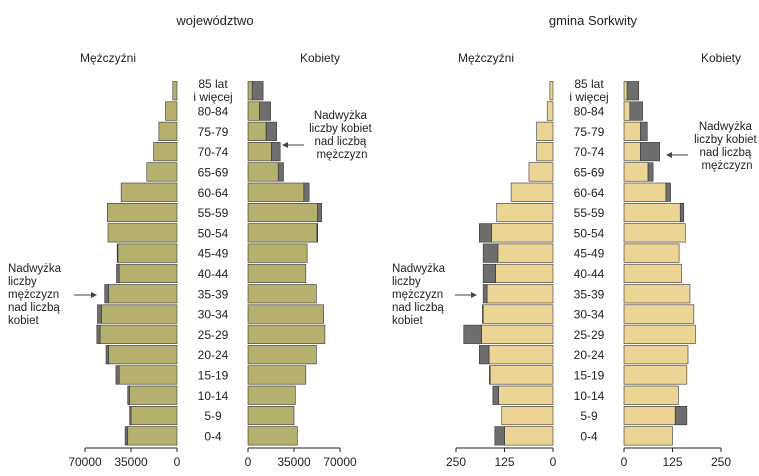 Image resolution: width=759 pixels, height=476 pixels. Describe the element at coordinates (213, 112) in the screenshot. I see `age-label: 80-84` at that location.